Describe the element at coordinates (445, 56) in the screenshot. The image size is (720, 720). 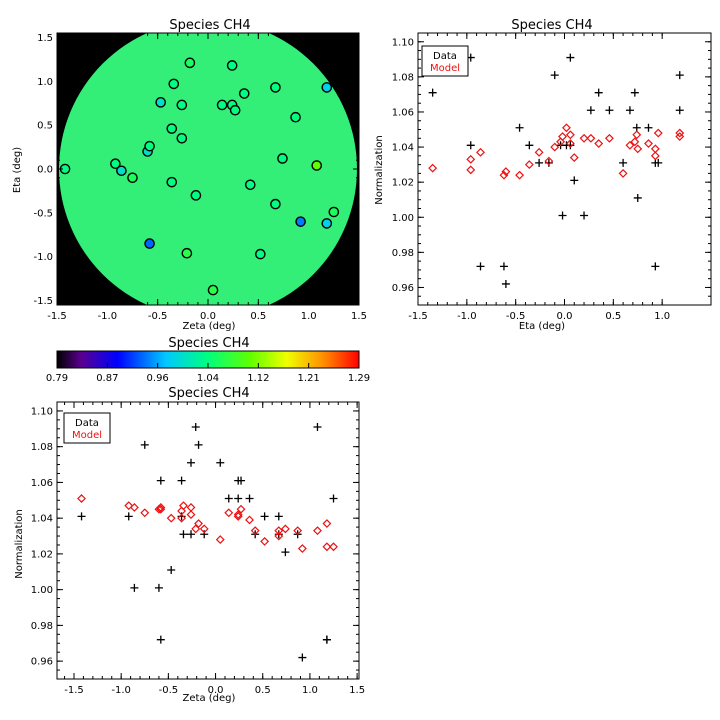
I see `eta-legend-data: Data` at that location.